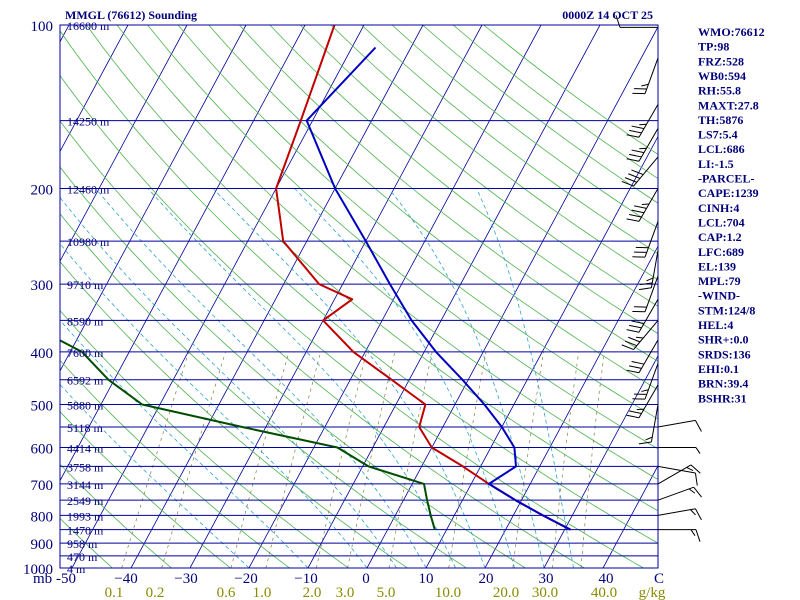 This screenshot has height=600, width=800. I want to click on index-item: CINH:4, so click(718, 208).